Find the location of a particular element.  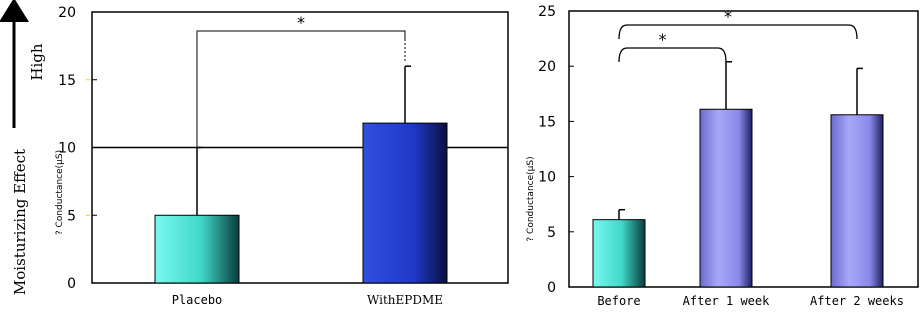

bar-after-2-weeks is located at coordinates (857, 201).